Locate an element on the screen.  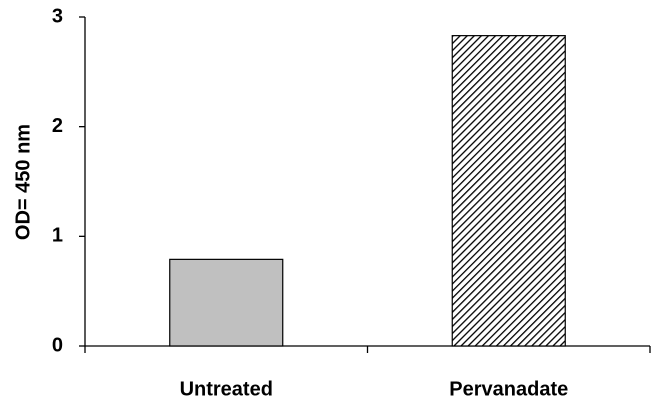
y-axis-label: OD= 450 nm is located at coordinates (23, 182).